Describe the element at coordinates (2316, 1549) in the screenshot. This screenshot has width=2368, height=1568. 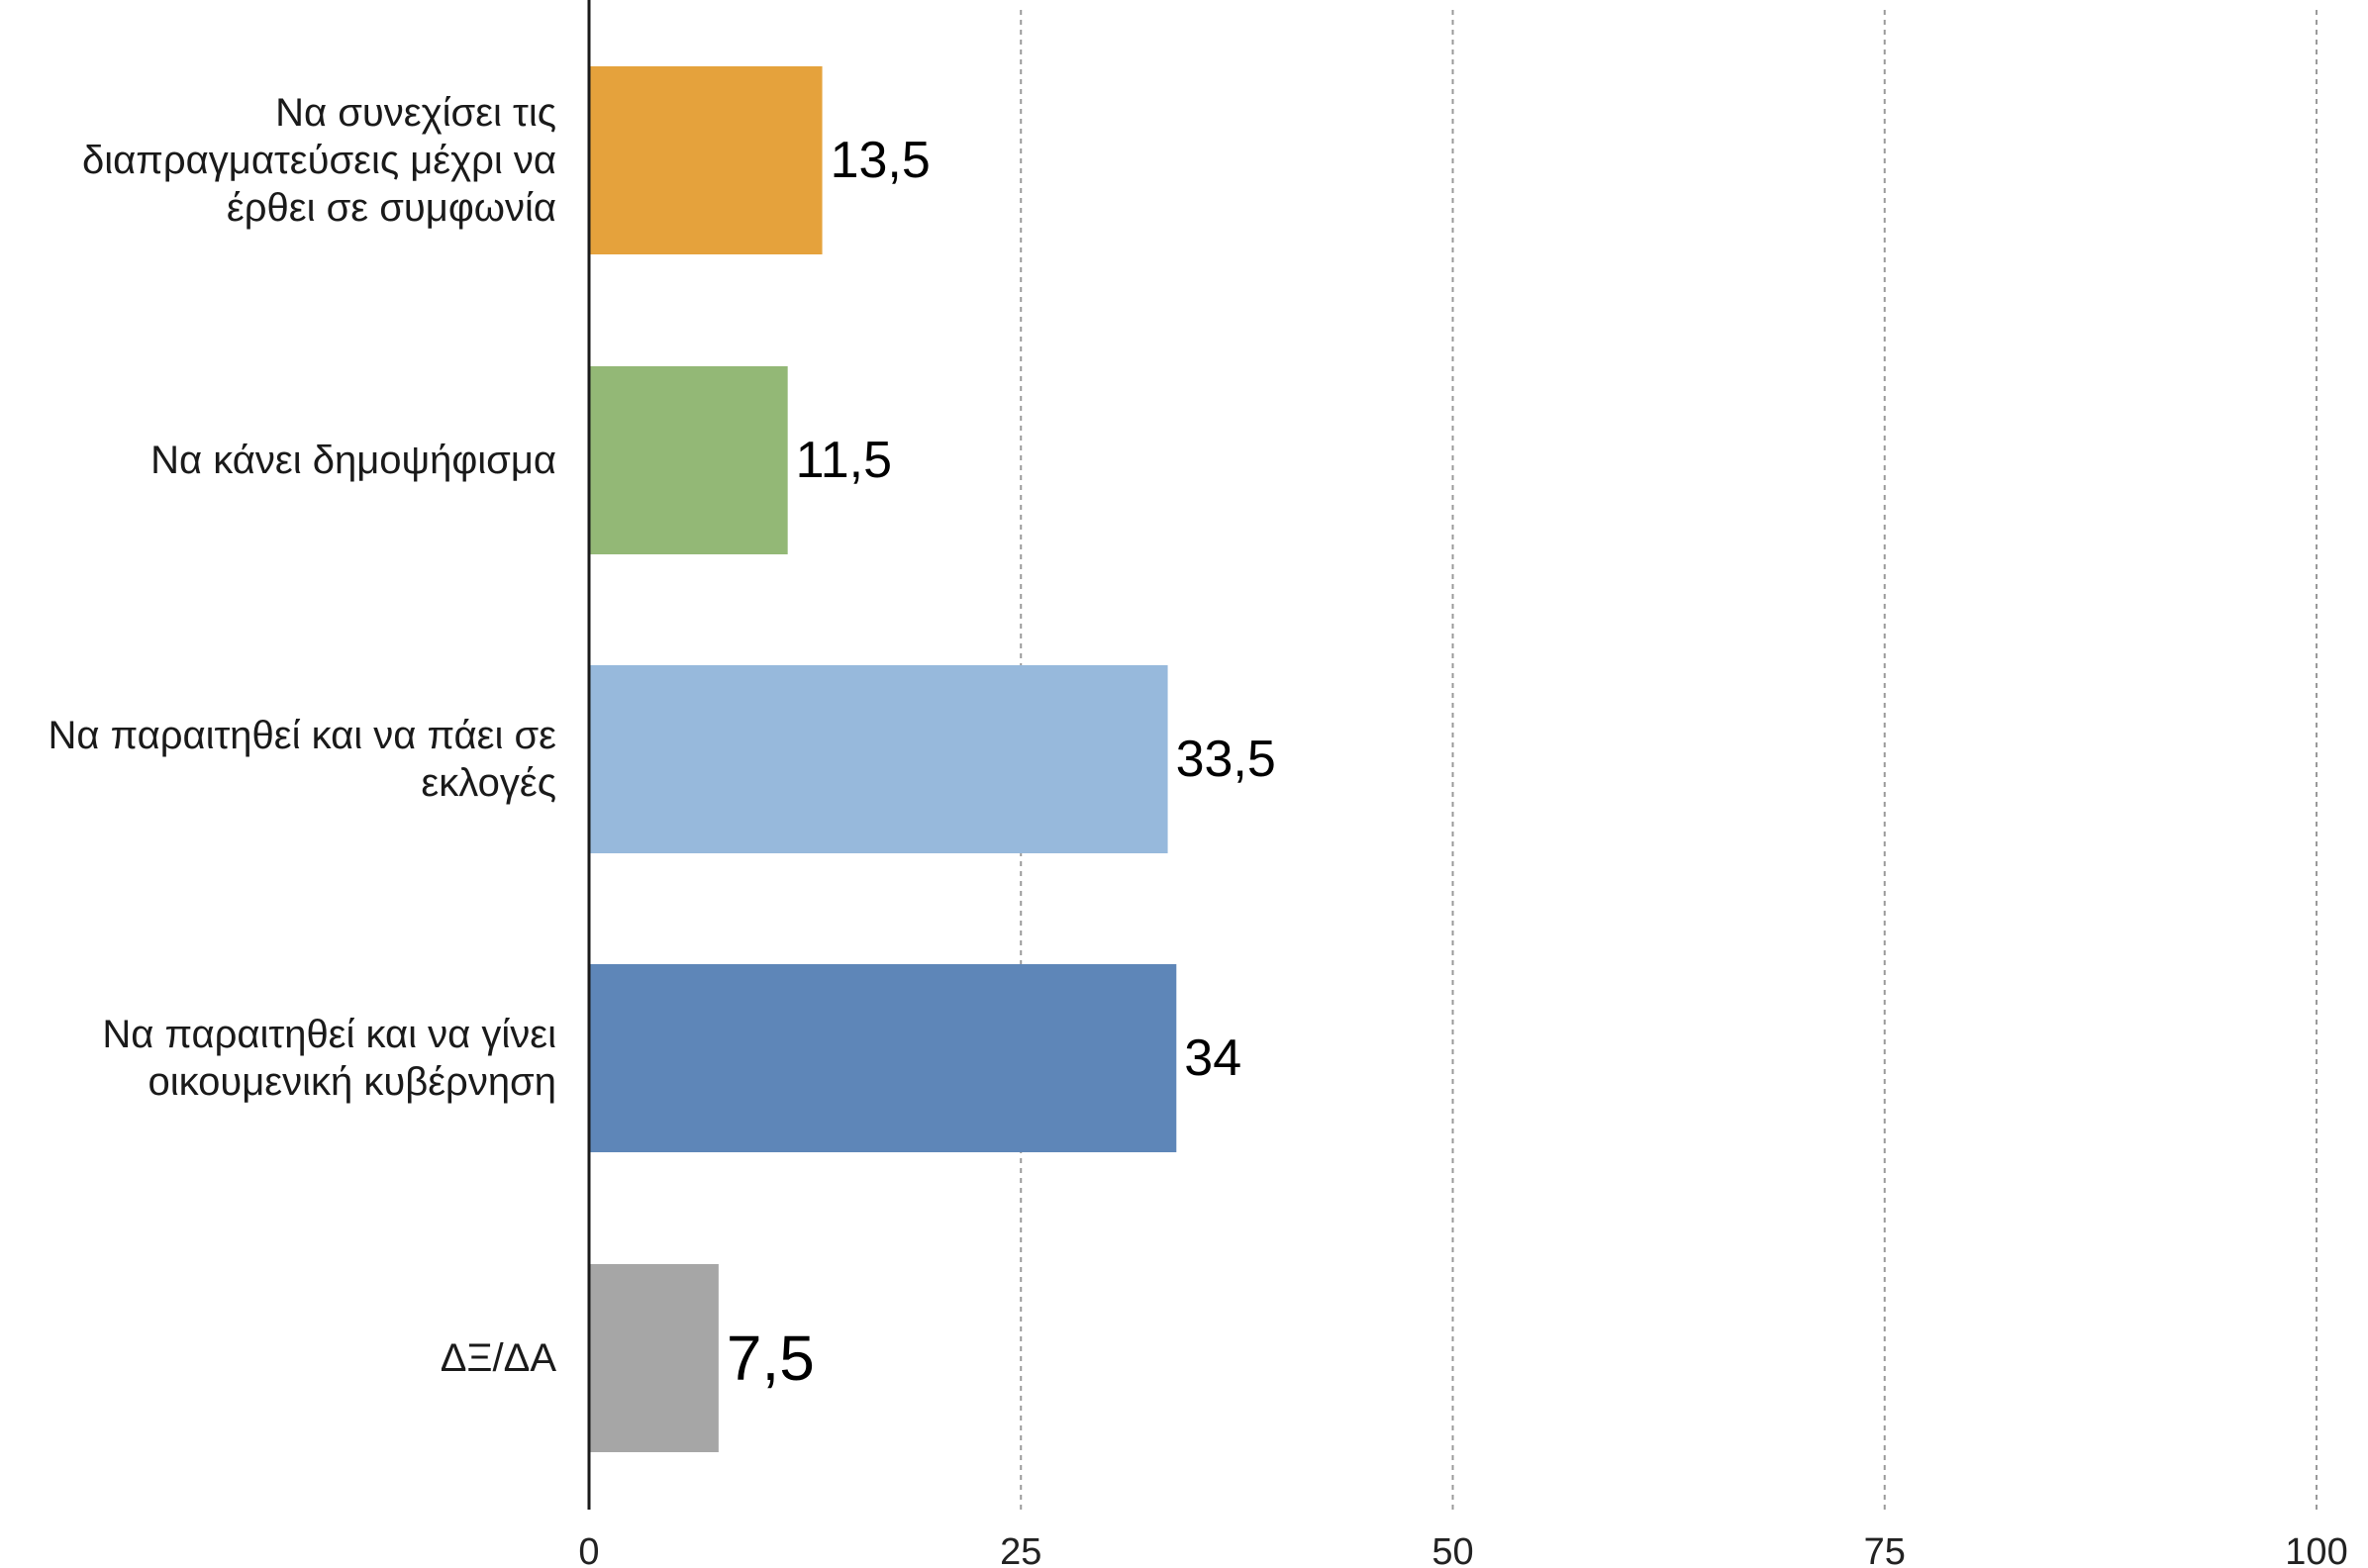
I see `x-tick-label-100: 100` at that location.